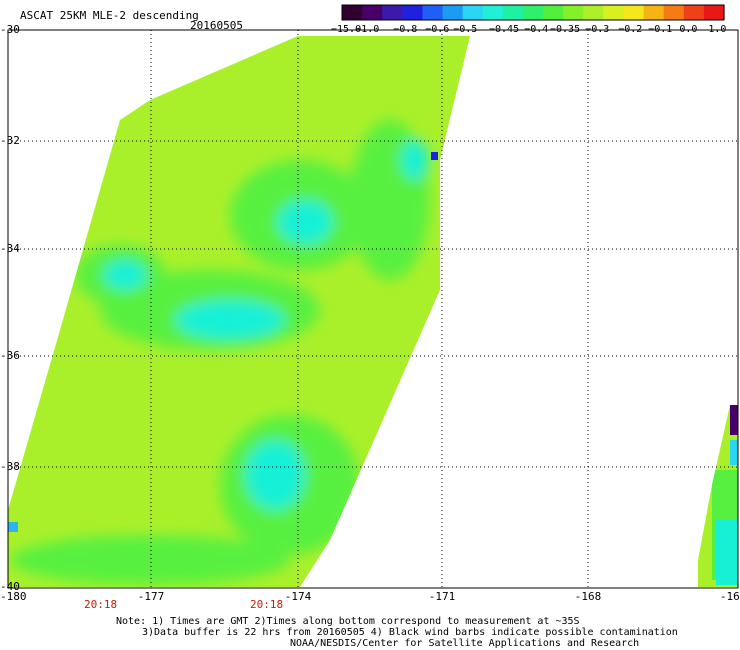 Image resolution: width=740 pixels, height=650 pixels. What do you see at coordinates (434, 156) in the screenshot?
I see `swath-dark-pixel` at bounding box center [434, 156].